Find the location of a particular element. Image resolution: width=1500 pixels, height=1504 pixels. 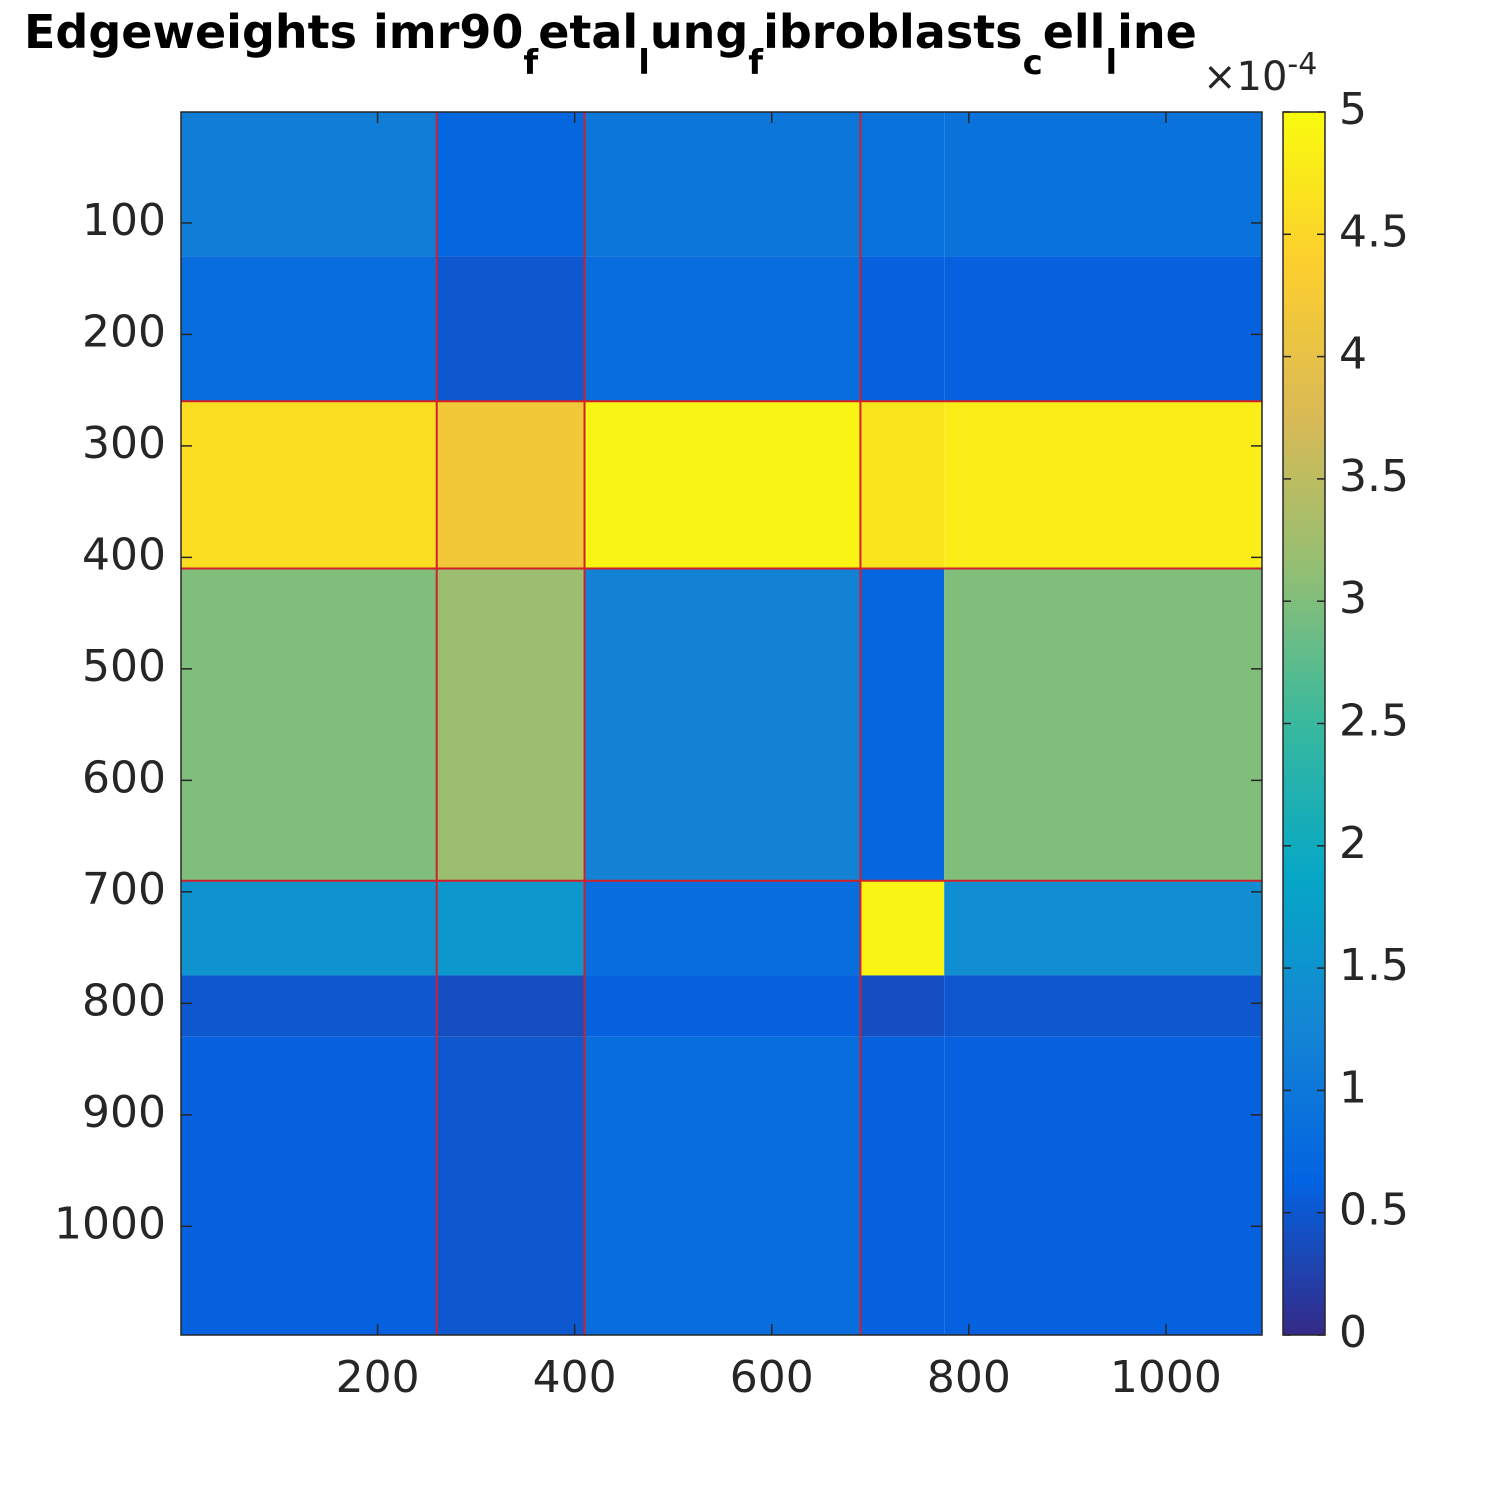

title-part: ine is located at coordinates (1157, 32).